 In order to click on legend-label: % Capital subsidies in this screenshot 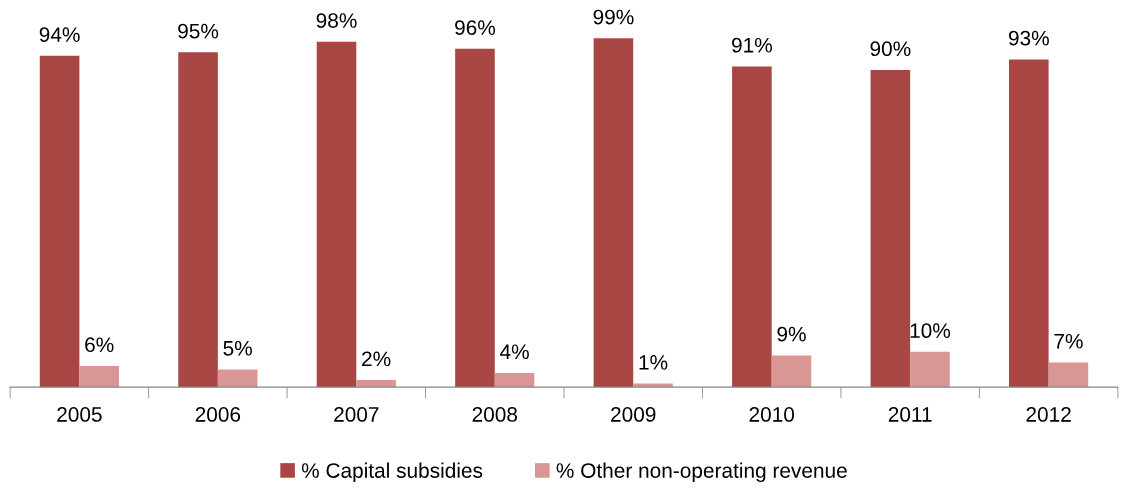, I will do `click(392, 472)`.